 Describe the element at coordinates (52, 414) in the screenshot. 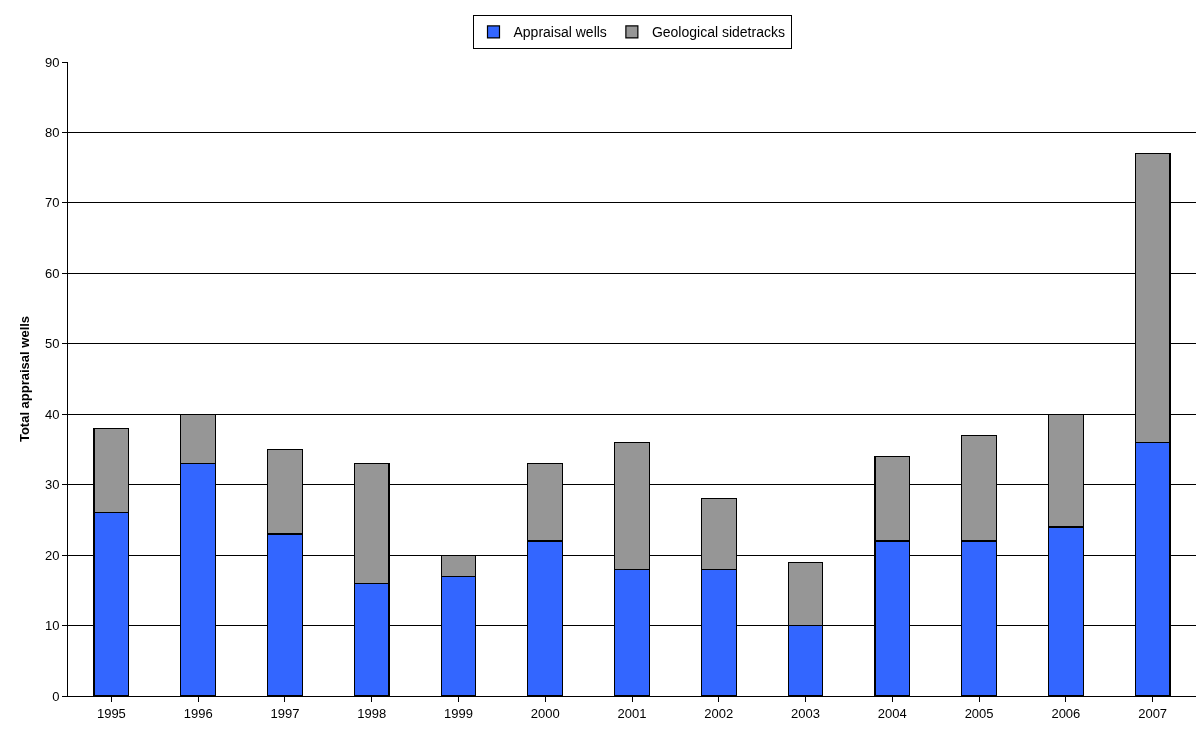

I see `y-tick-label: 40` at that location.